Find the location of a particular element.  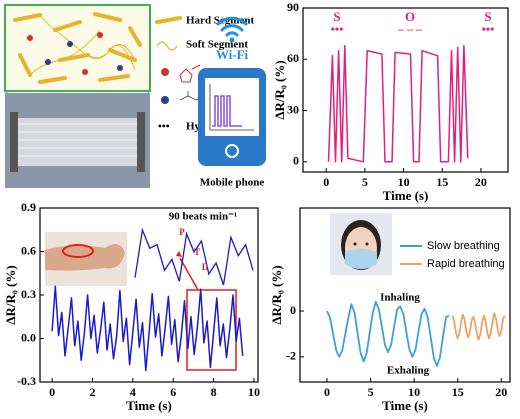

legend-symbol: ••• is located at coordinates (164, 127).